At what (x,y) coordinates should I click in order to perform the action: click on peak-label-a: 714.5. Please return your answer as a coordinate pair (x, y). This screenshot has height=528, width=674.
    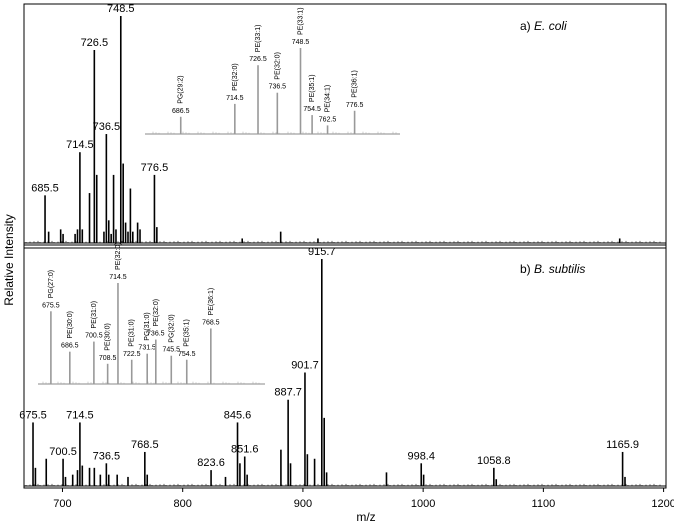
    Looking at the image, I should click on (80, 145).